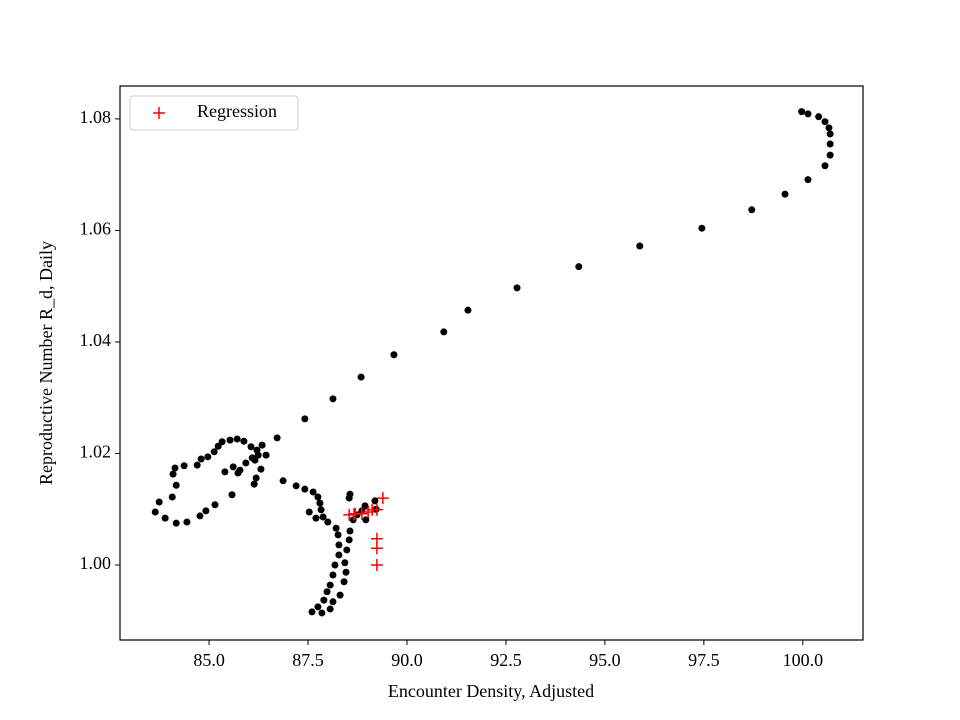  Describe the element at coordinates (96, 117) in the screenshot. I see `y-tick-label: 1.08` at that location.